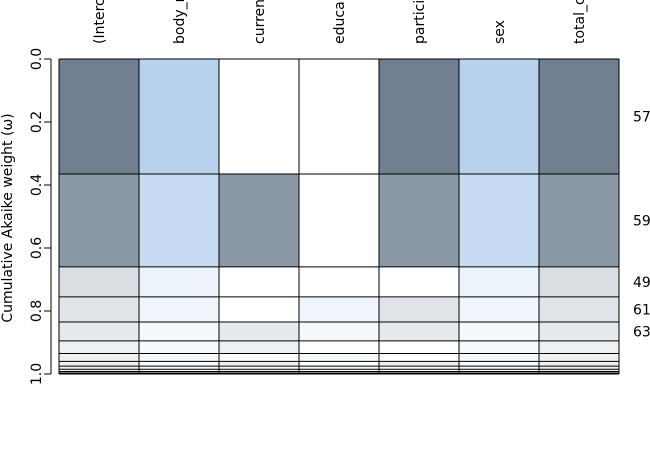  What do you see at coordinates (641, 283) in the screenshot?
I see `row-label: 49` at bounding box center [641, 283].